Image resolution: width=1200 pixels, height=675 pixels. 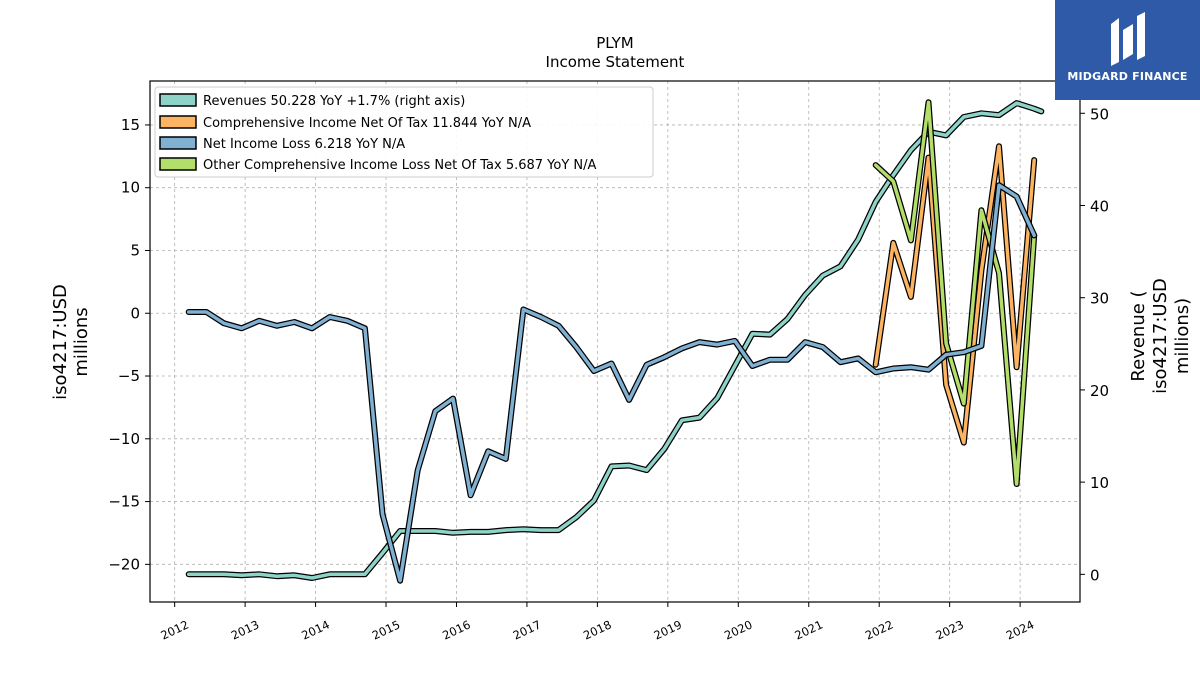 I want to click on right-axis-label-line1: Revenue (, so click(x=1138, y=335).